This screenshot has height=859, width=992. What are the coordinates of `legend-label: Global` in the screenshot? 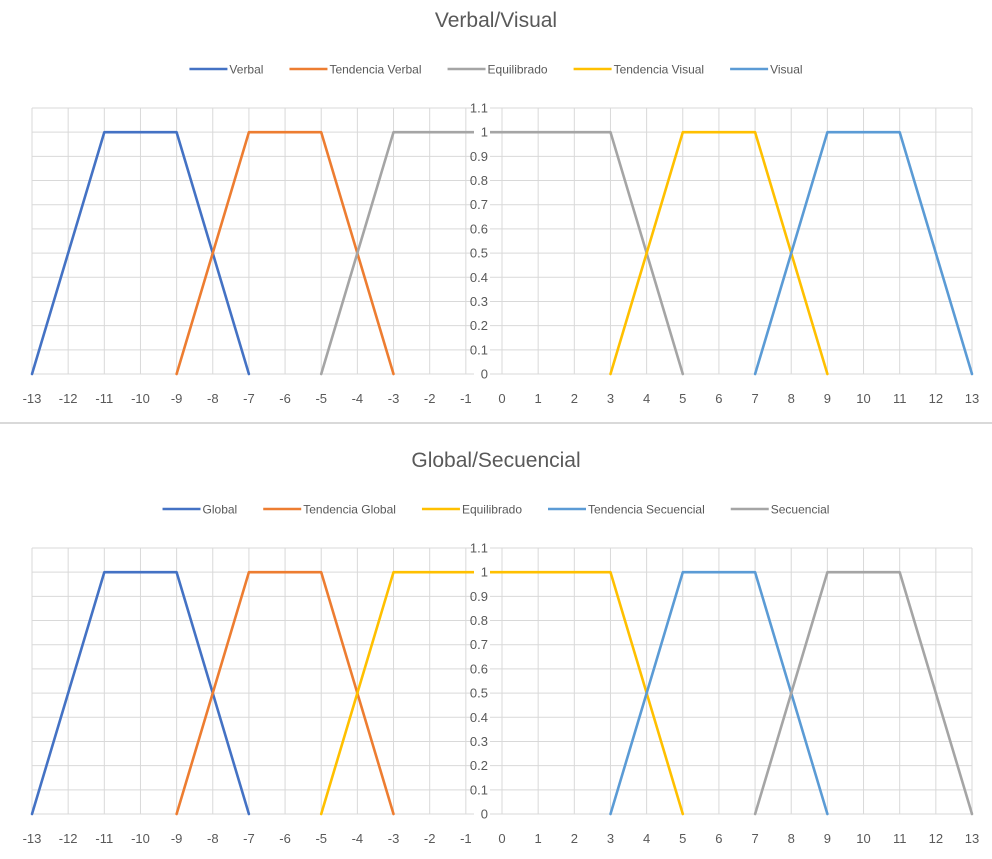 It's located at (220, 510).